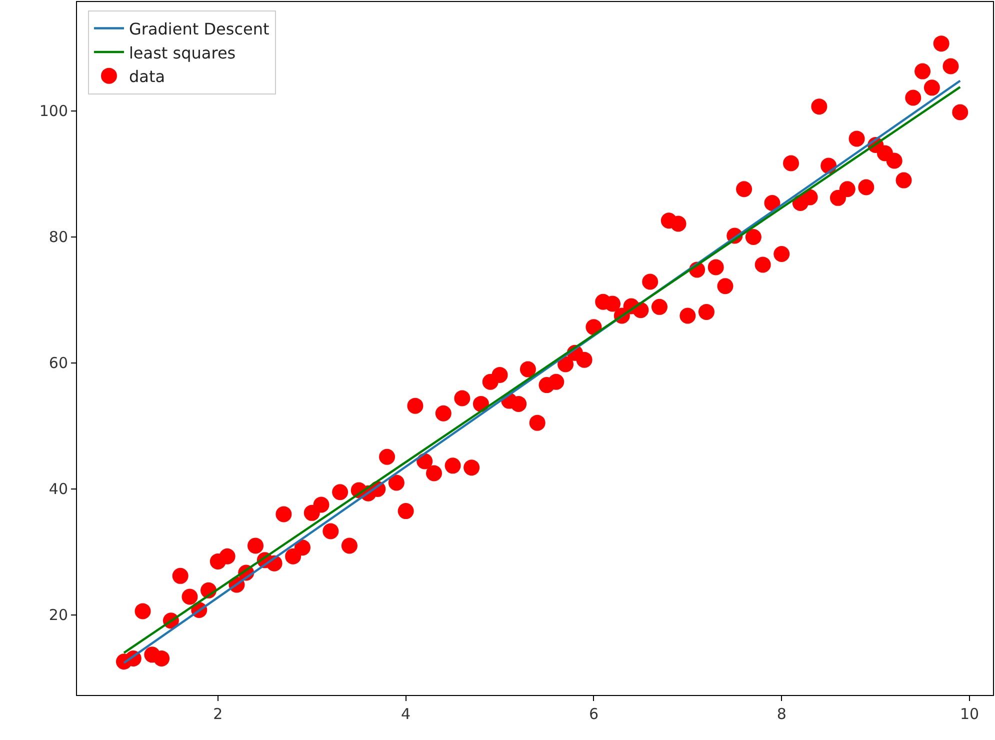 The image size is (995, 740). Describe the element at coordinates (58, 237) in the screenshot. I see `y-tick-label: 80` at that location.